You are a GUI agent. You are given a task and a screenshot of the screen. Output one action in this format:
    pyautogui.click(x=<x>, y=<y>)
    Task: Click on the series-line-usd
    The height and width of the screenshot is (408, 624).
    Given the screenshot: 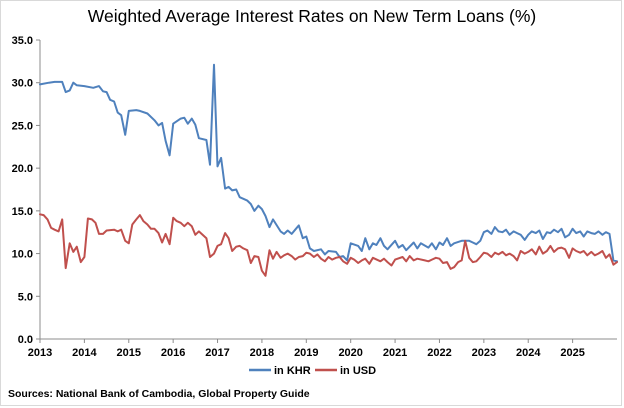 What is the action you would take?
    pyautogui.click(x=328, y=244)
    